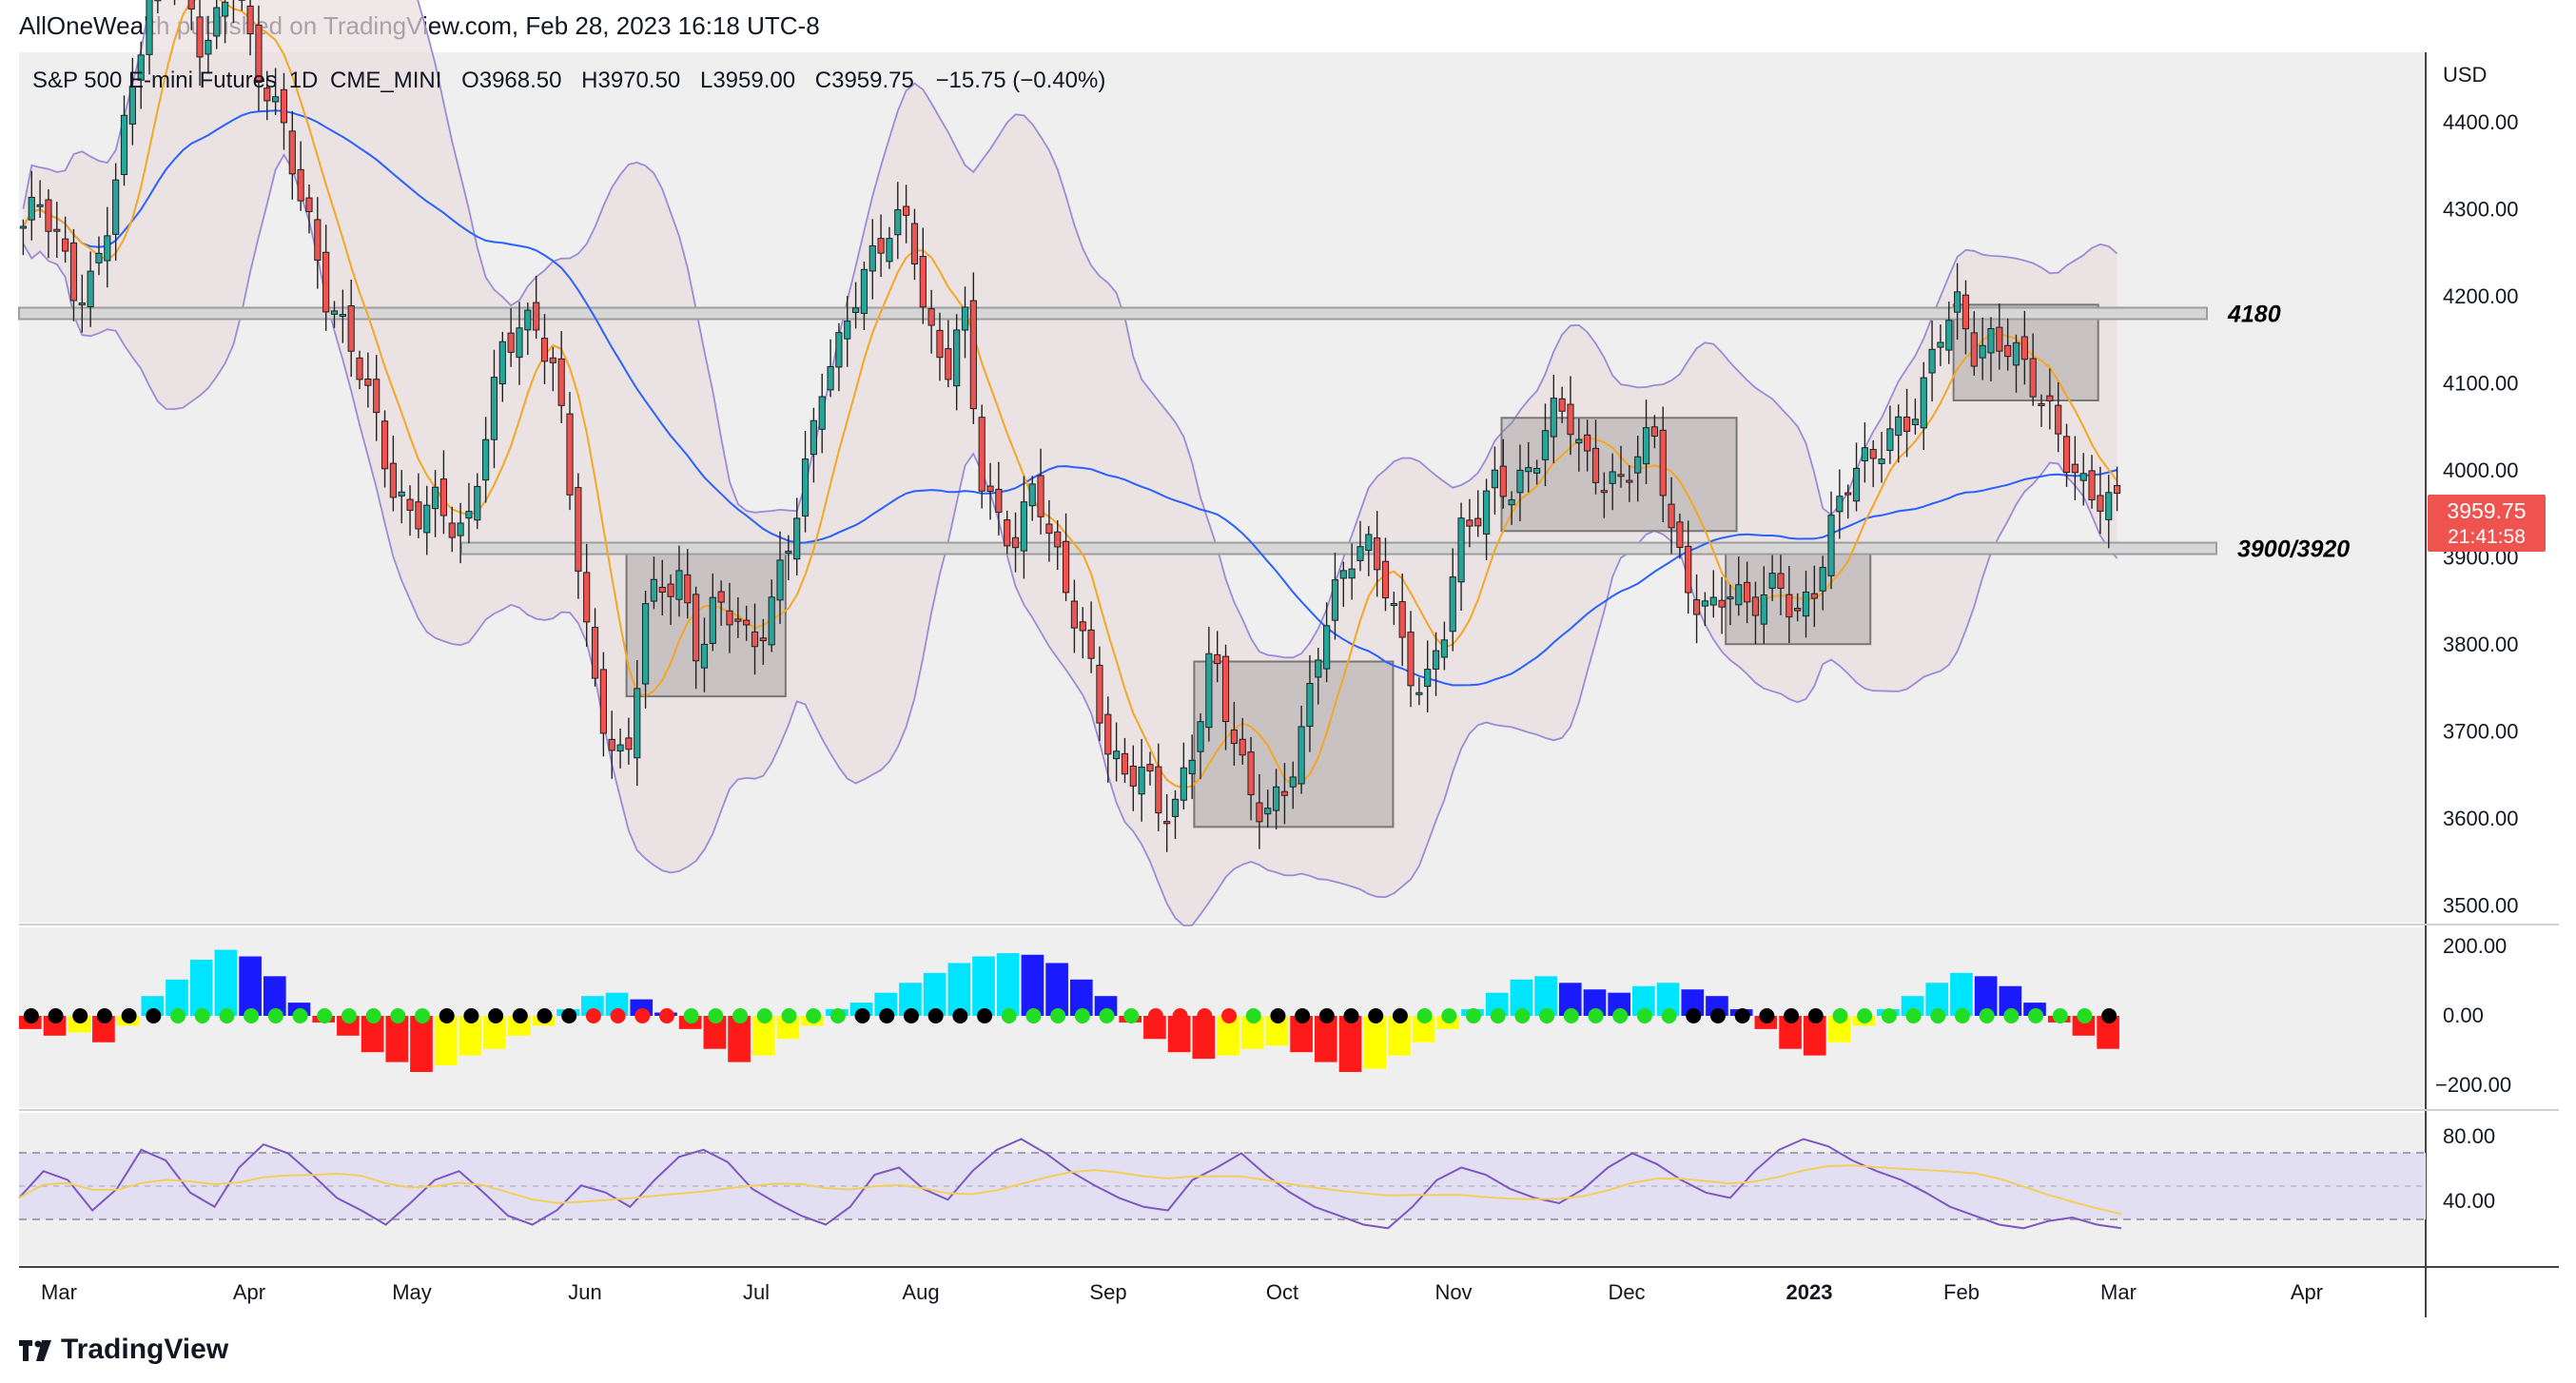  Describe the element at coordinates (2481, 470) in the screenshot. I see `price-tick: 4000.00` at that location.